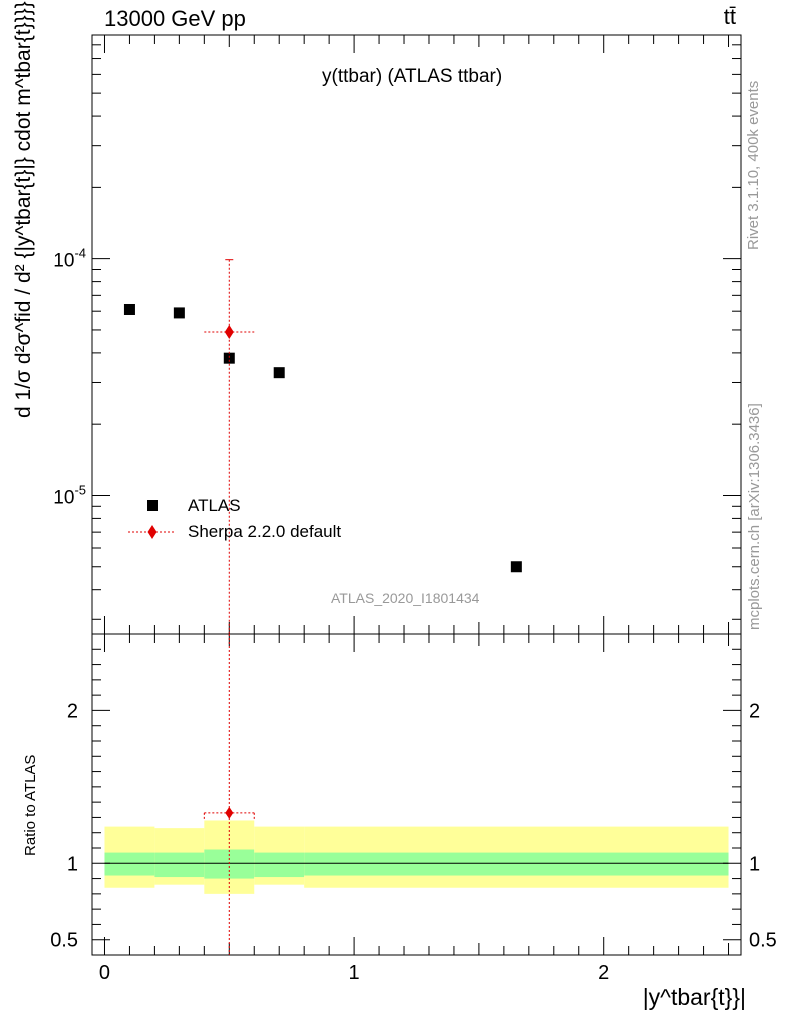  I want to click on ratio-y-tick-label-right: 1, so click(754, 864).